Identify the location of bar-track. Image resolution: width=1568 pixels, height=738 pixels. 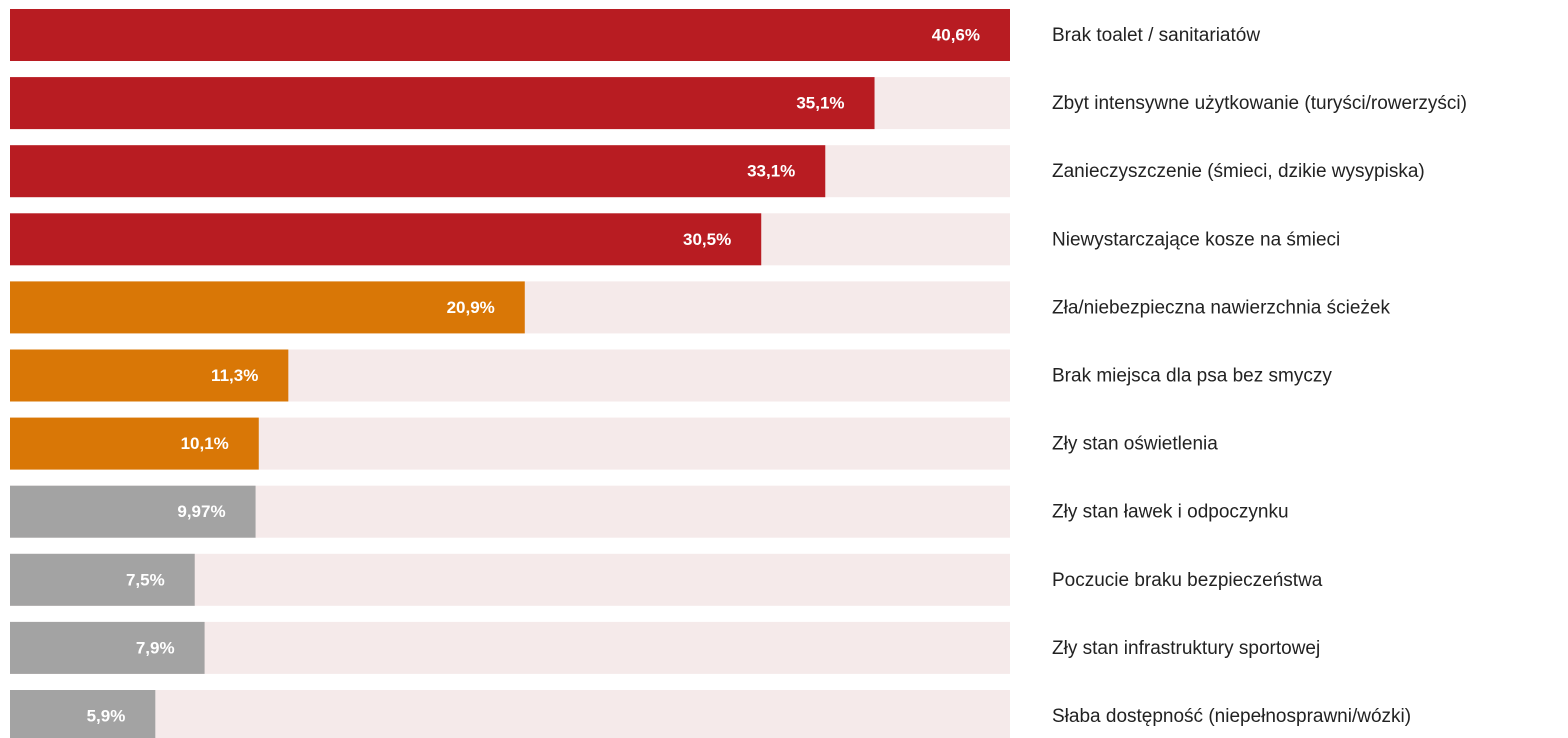
(510, 714).